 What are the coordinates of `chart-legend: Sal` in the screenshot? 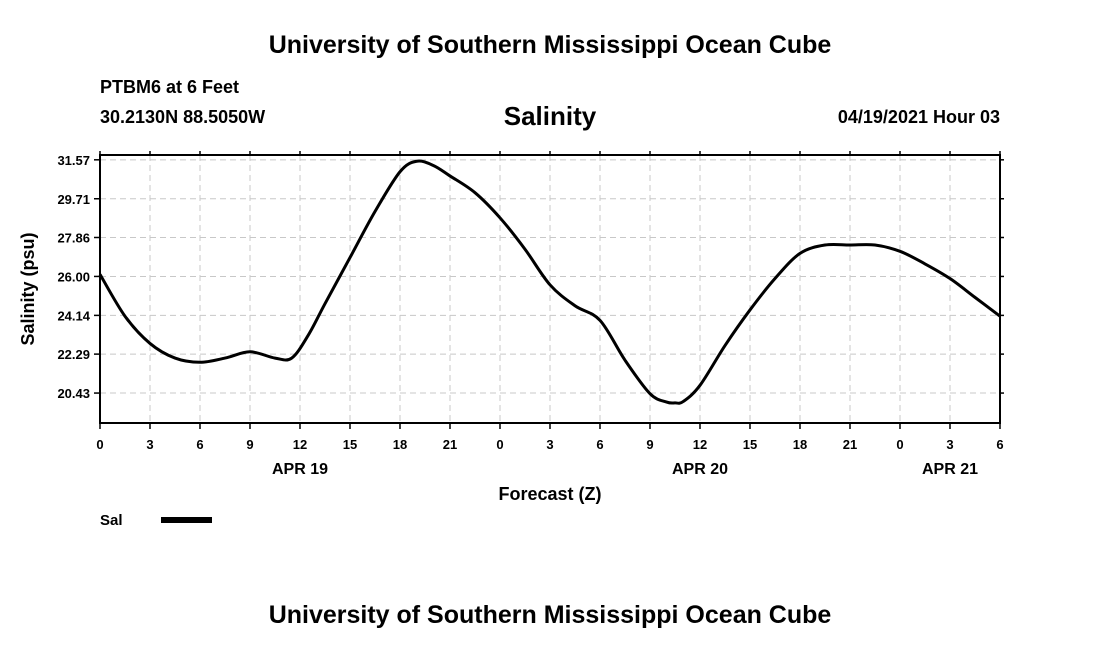 It's located at (156, 520).